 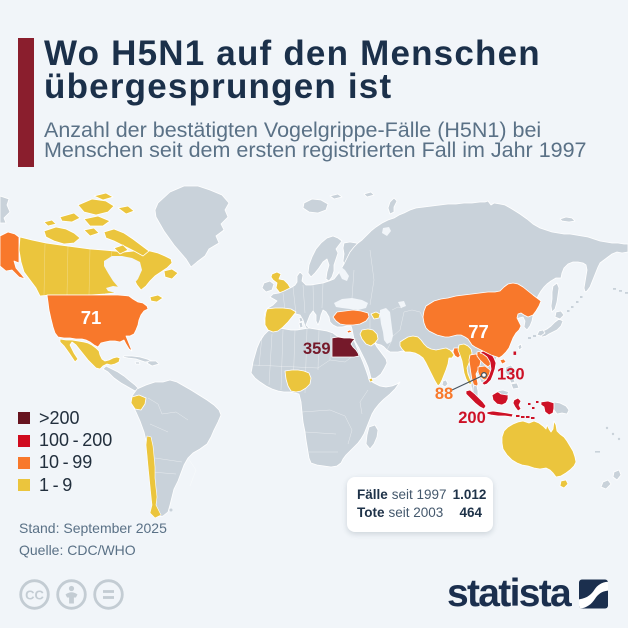 What do you see at coordinates (511, 375) in the screenshot?
I see `svg-text: 130` at bounding box center [511, 375].